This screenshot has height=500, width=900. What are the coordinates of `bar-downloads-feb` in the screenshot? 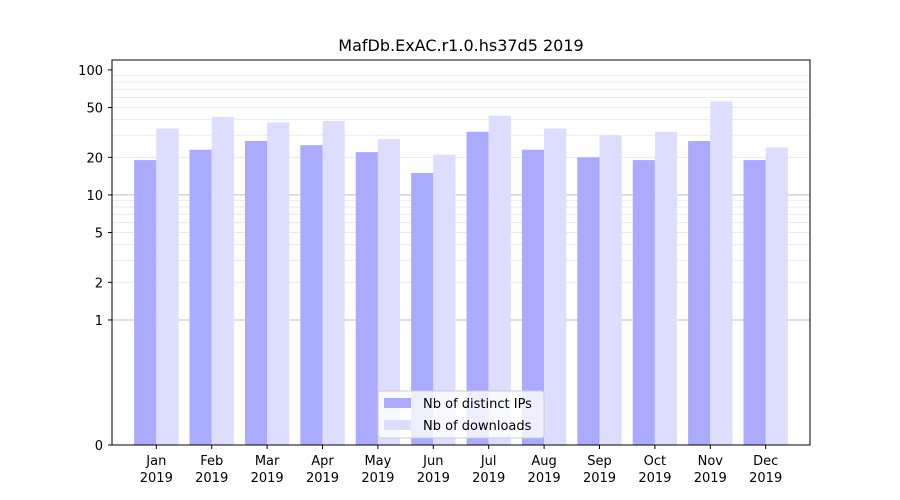 It's located at (222, 281).